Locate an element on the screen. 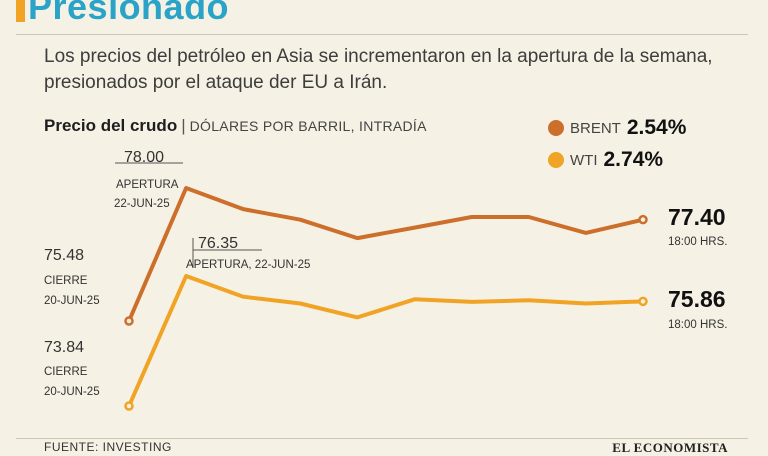  wti-open-value: 76.35 is located at coordinates (218, 243).